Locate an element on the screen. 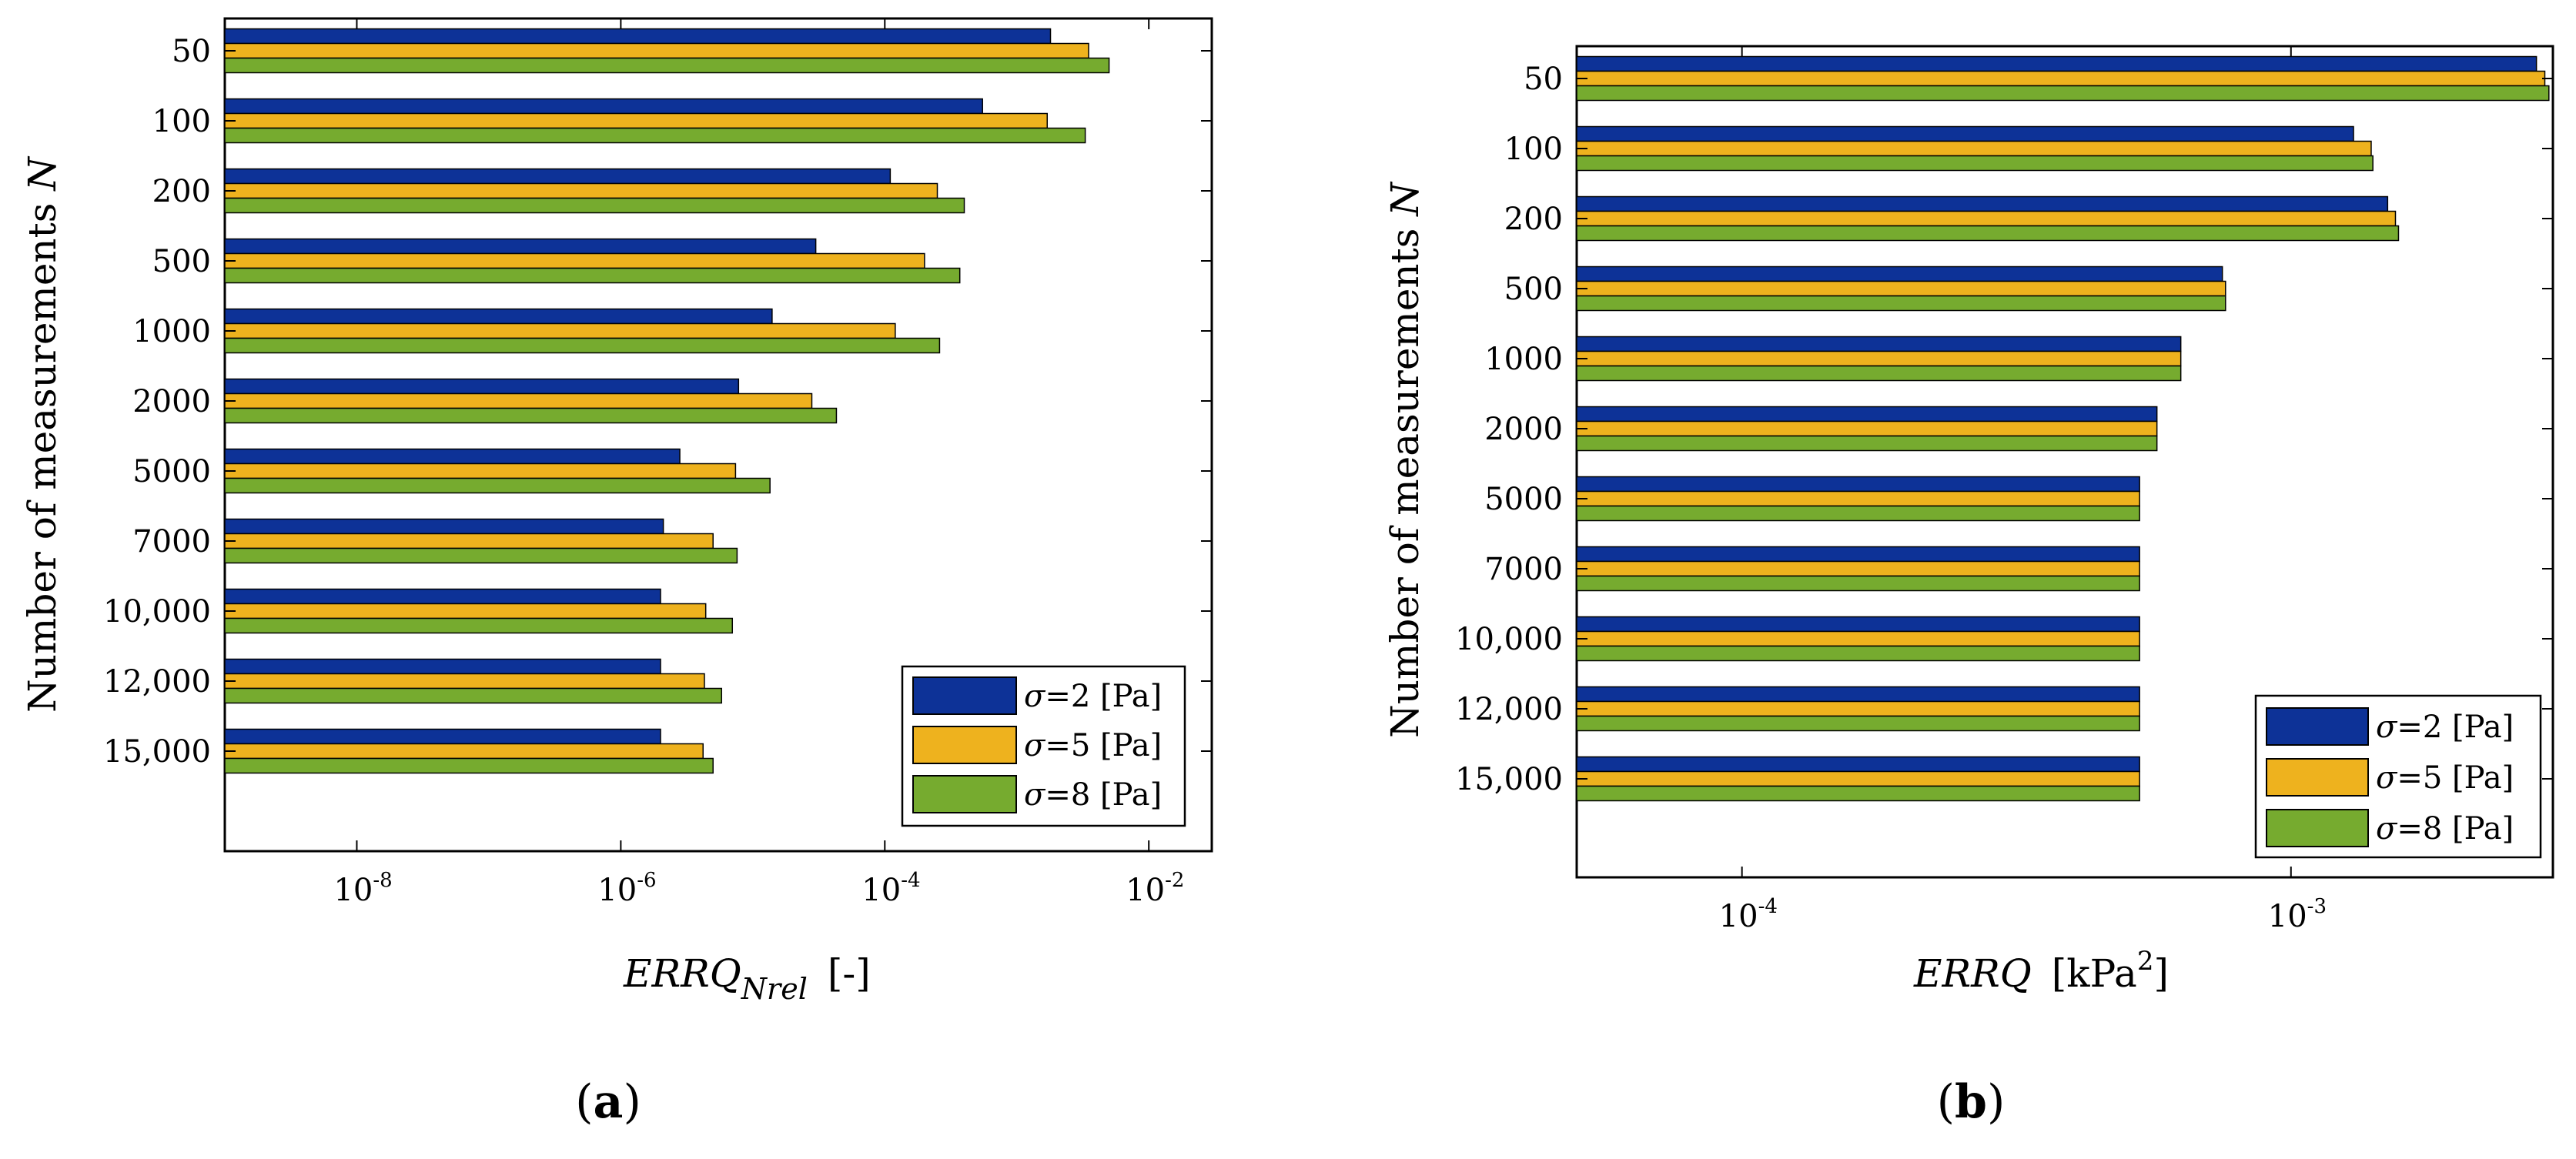  panel-label-b: (b) is located at coordinates (1972, 1102).